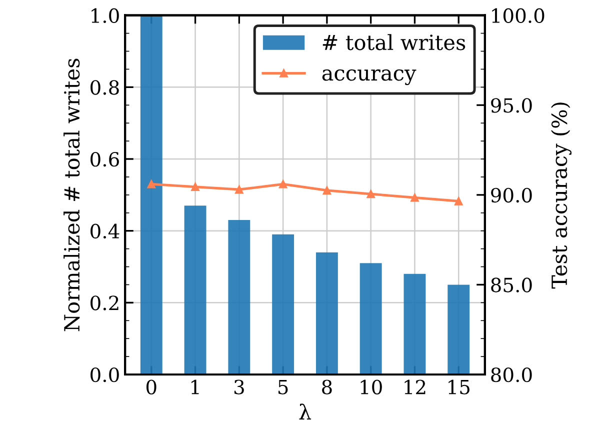 This screenshot has height=438, width=610. What do you see at coordinates (511, 374) in the screenshot?
I see `y2-tick-label: 80.0` at bounding box center [511, 374].